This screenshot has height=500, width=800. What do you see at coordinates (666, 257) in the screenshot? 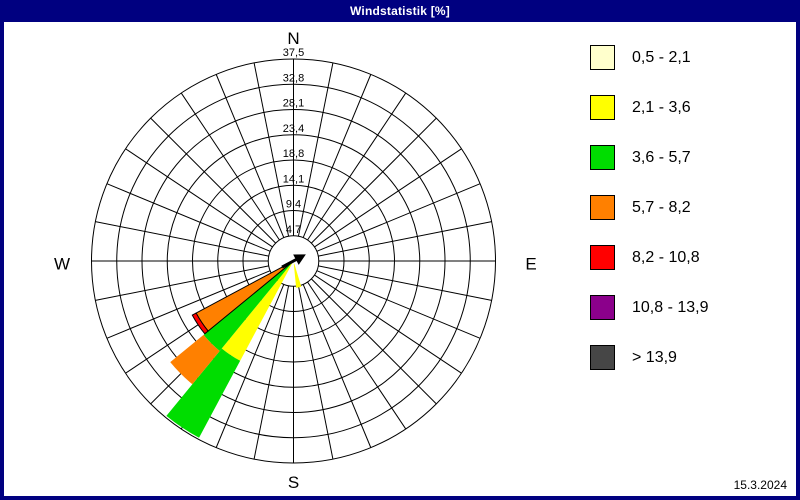
I see `legend-label: 8,2 - 10,8` at bounding box center [666, 257].